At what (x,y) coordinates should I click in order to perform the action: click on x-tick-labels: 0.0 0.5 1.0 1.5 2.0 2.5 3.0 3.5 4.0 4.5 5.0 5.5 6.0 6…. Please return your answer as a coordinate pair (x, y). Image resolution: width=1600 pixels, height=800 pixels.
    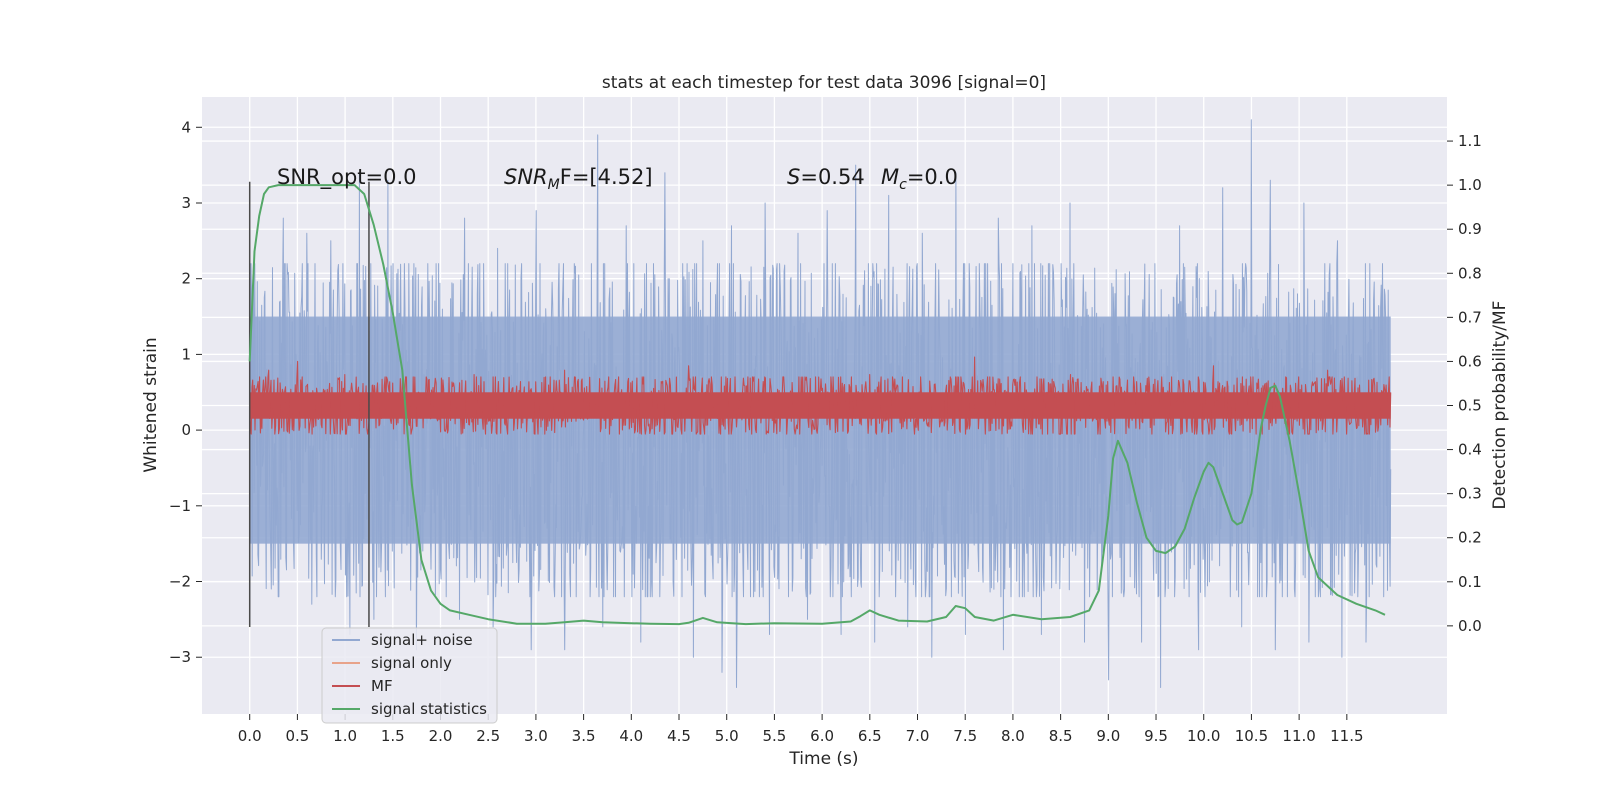
    Looking at the image, I should click on (801, 729).